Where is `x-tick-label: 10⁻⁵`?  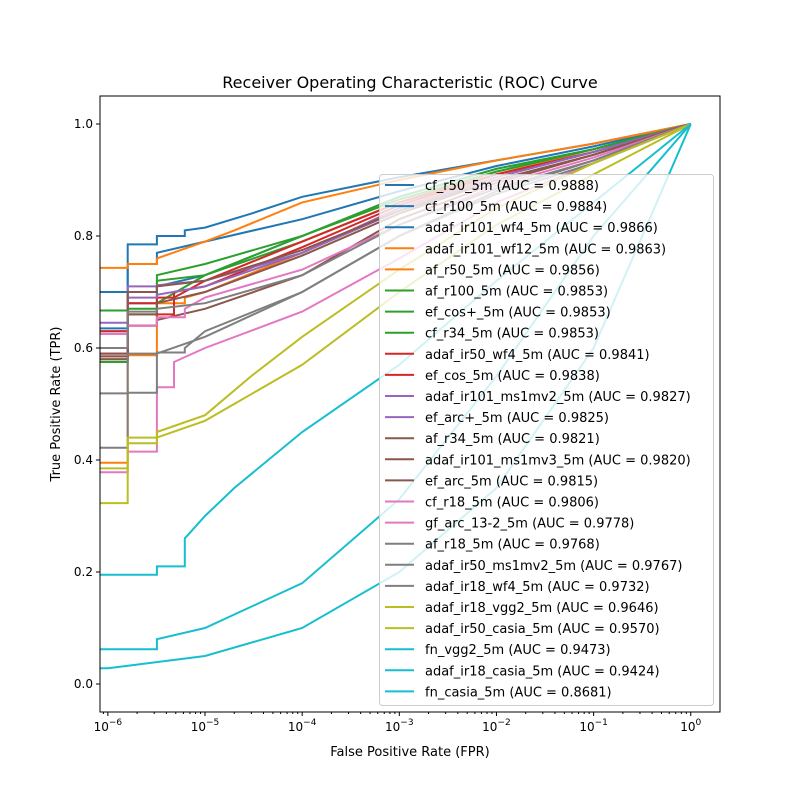 x-tick-label: 10⁻⁵ is located at coordinates (205, 726).